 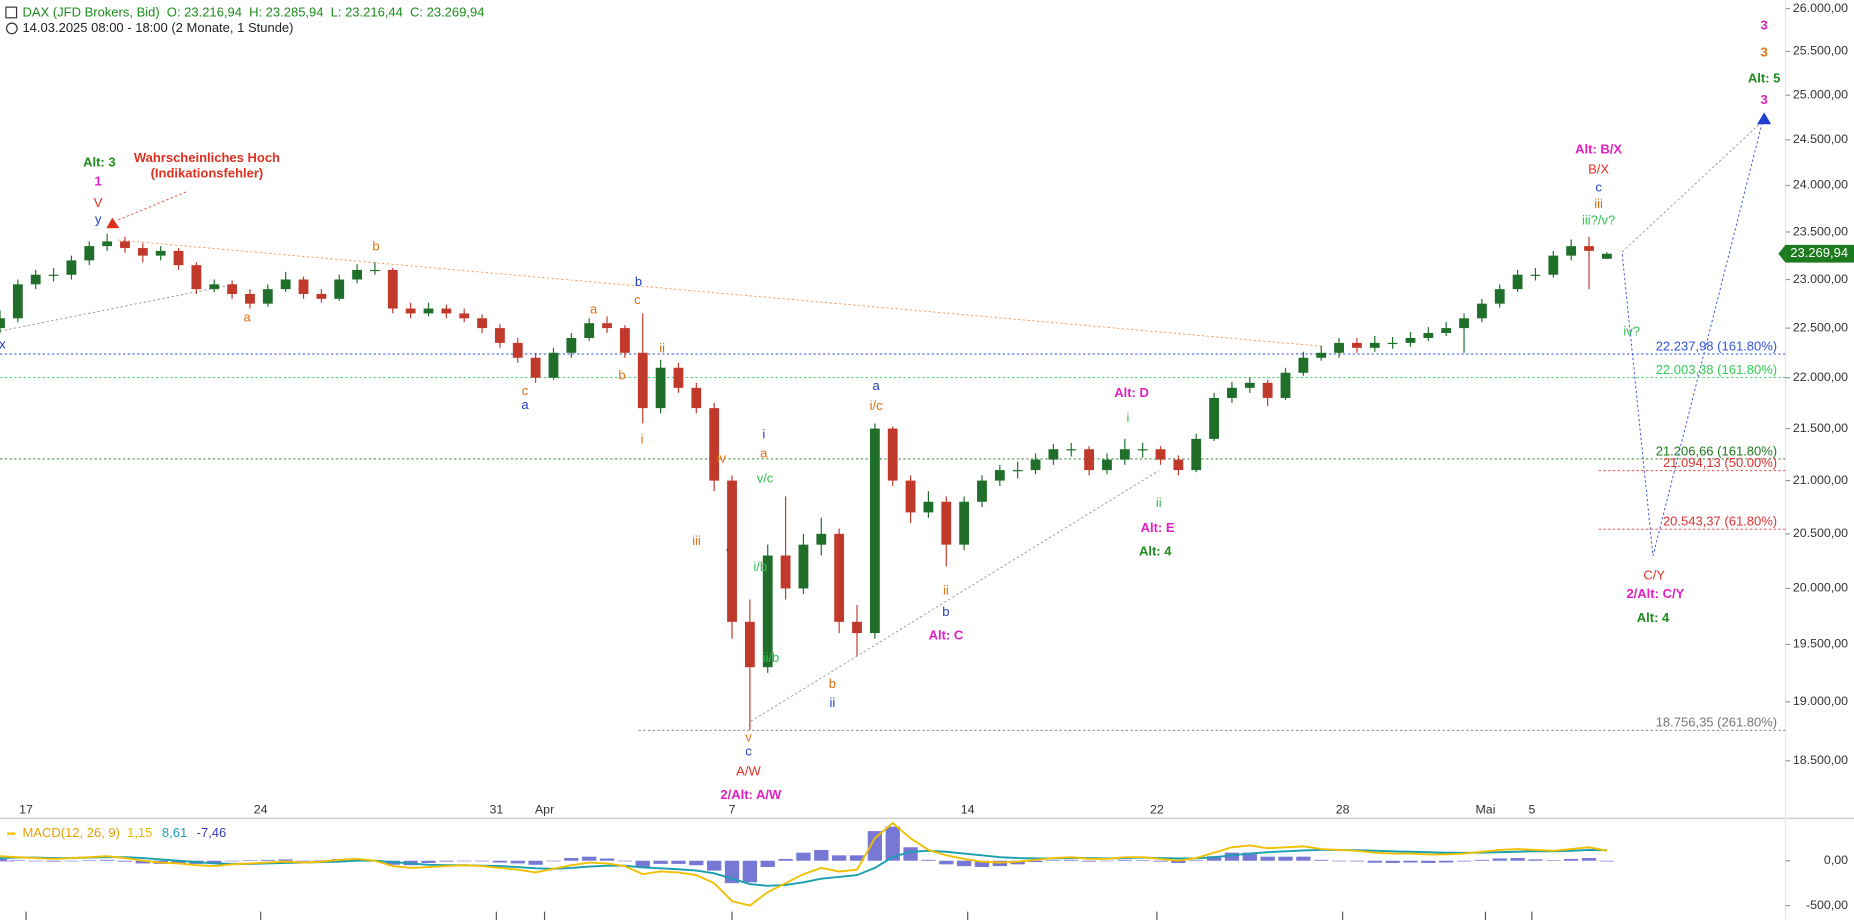 I want to click on x-tick-label: 28, so click(x=1343, y=809).